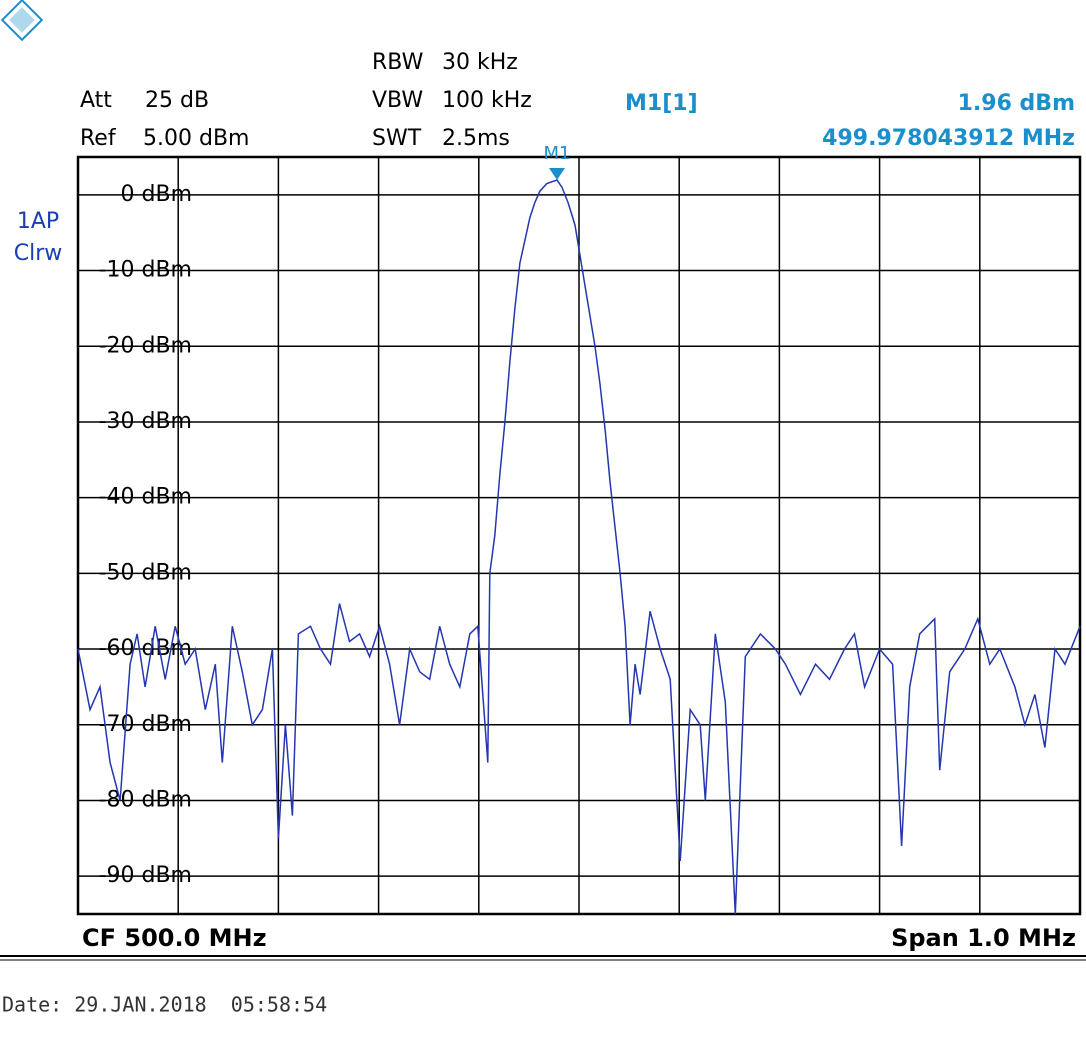 The image size is (1086, 1054). Describe the element at coordinates (476, 138) in the screenshot. I see `setting-value: 2.5ms` at that location.